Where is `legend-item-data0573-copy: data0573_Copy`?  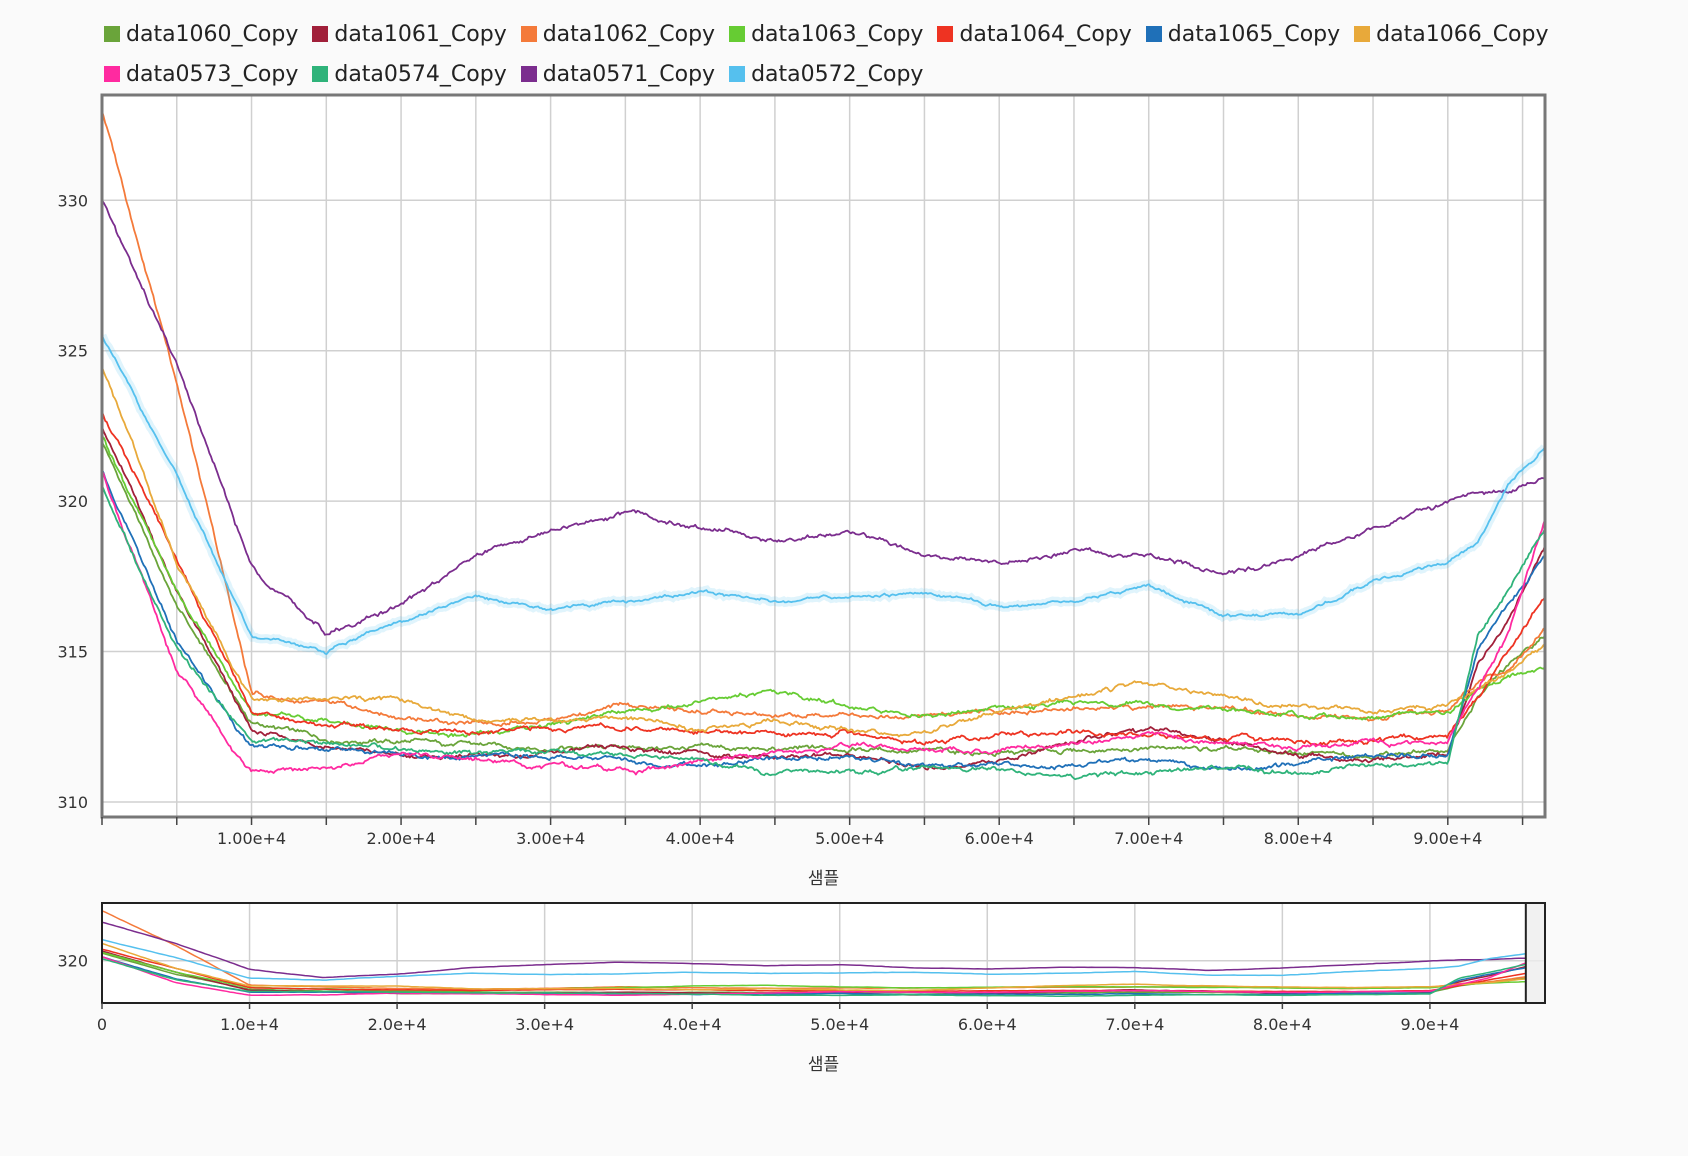
legend-item-data0573-copy: data0573_Copy is located at coordinates (201, 74).